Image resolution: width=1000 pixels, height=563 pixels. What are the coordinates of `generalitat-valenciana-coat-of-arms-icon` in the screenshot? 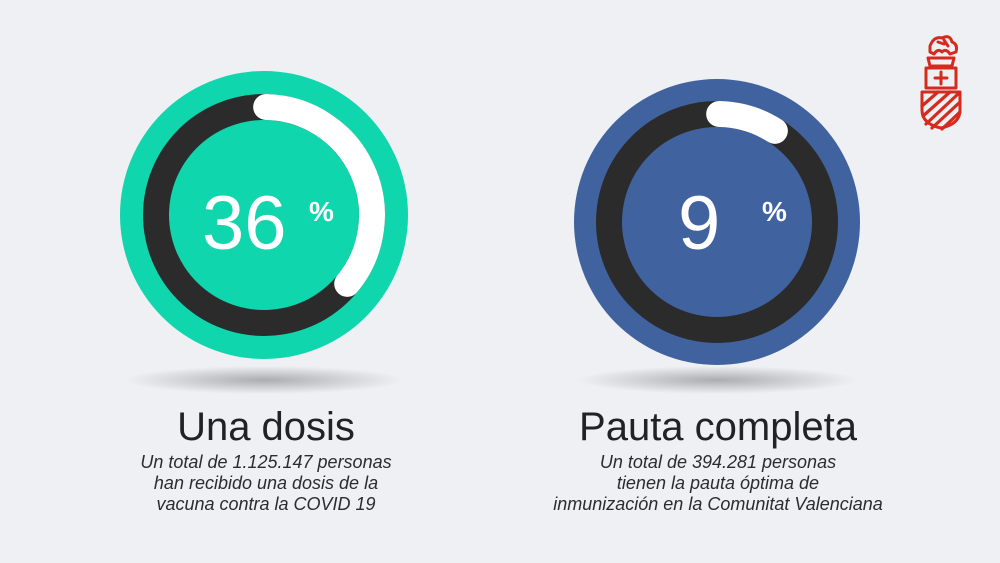 It's located at (941, 83).